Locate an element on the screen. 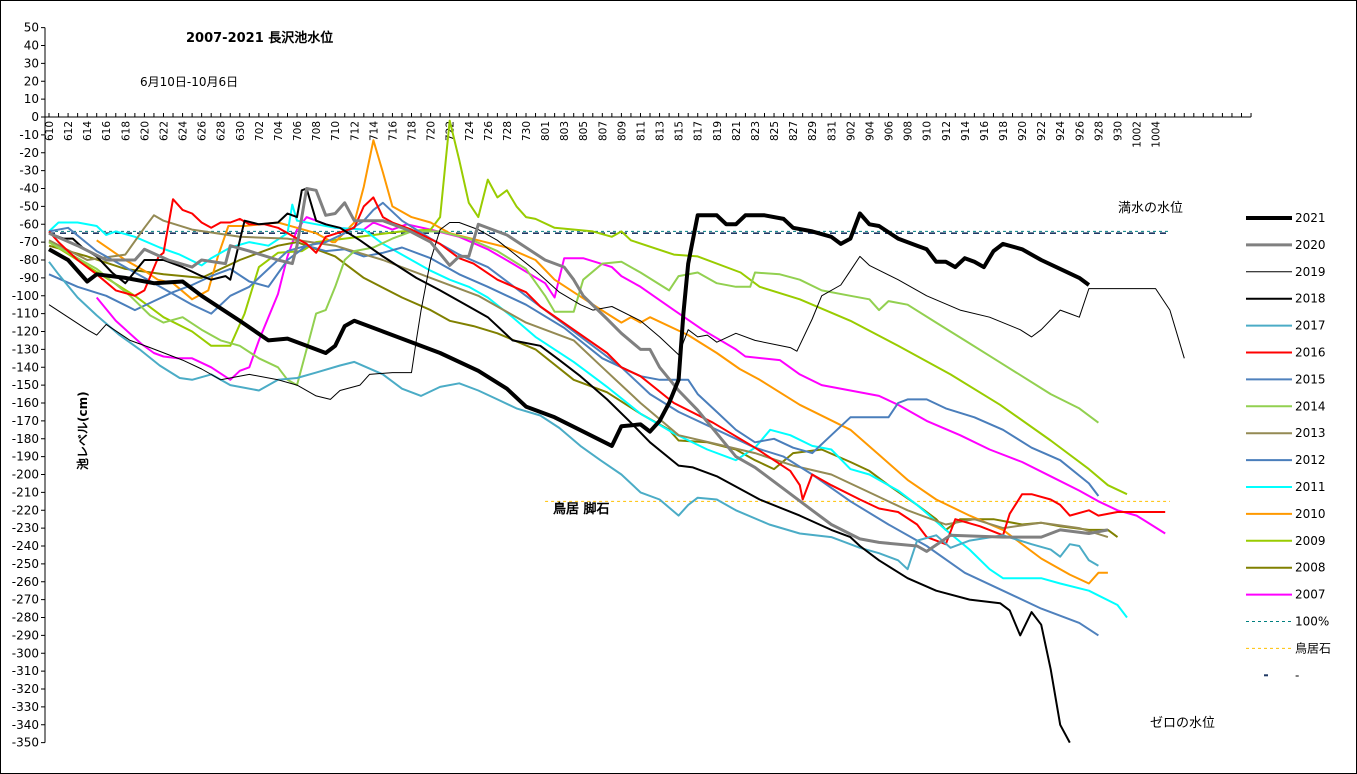 The image size is (1357, 774). x-tick-label: 827 is located at coordinates (794, 131).